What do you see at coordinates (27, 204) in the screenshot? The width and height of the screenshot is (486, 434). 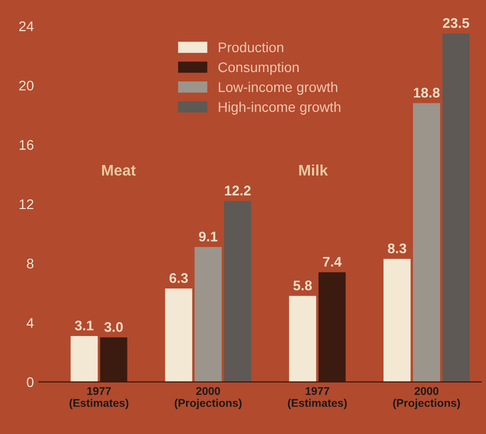 I see `y-tick-label: 12` at bounding box center [27, 204].